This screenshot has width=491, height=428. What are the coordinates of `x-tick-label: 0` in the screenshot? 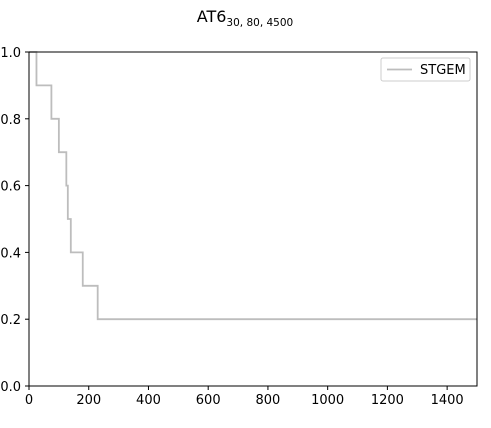 It's located at (29, 400).